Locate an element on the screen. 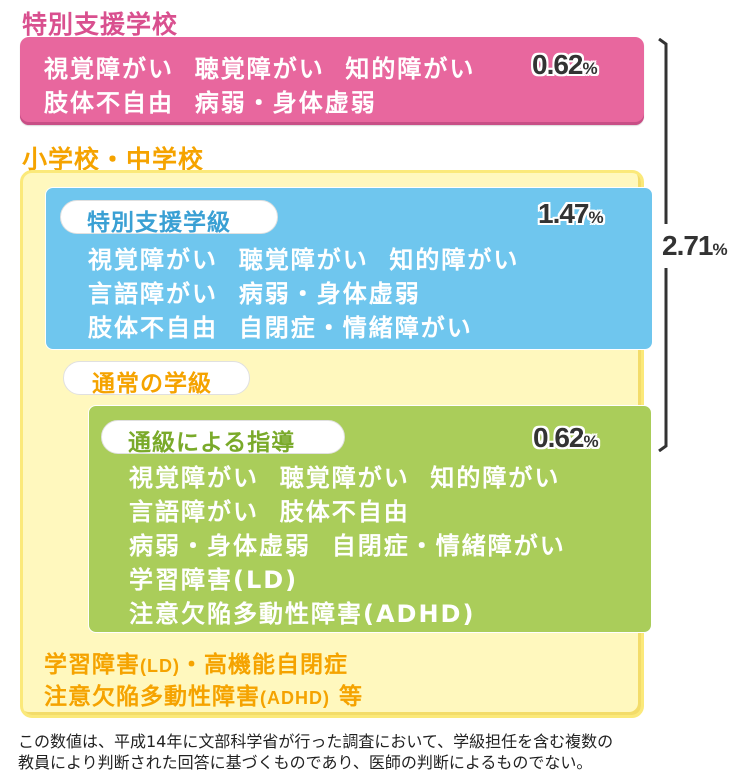  special-school-line-1: 視覚障がい 聴覚障がい 知的障がい is located at coordinates (260, 69).